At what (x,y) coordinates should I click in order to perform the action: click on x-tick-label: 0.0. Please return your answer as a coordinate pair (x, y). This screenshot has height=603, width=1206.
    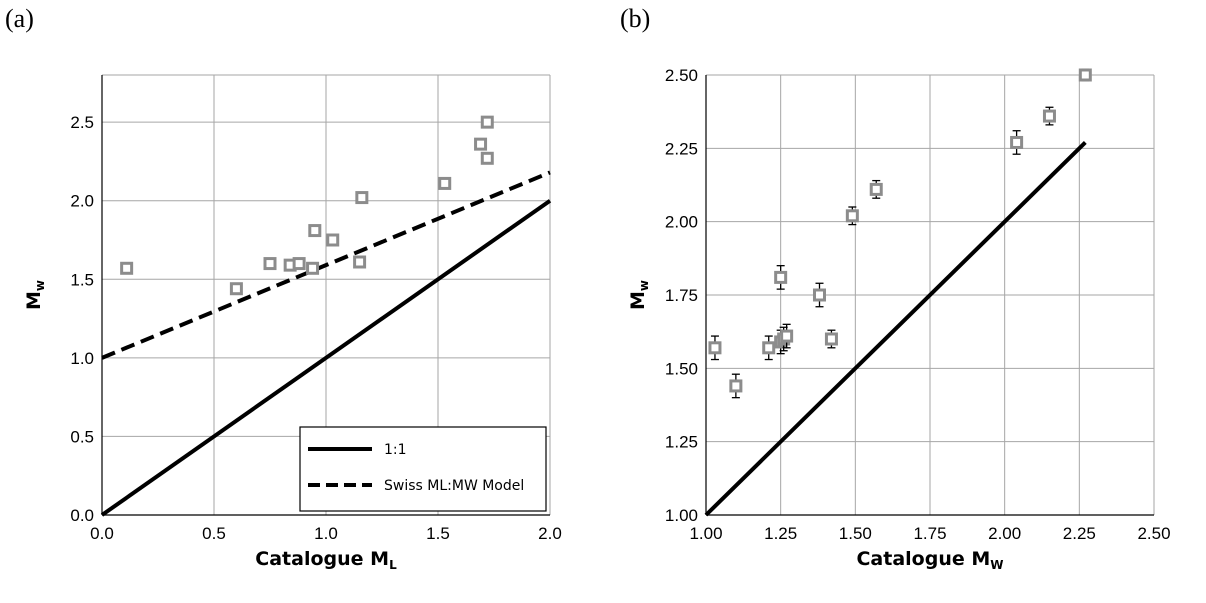
    Looking at the image, I should click on (102, 533).